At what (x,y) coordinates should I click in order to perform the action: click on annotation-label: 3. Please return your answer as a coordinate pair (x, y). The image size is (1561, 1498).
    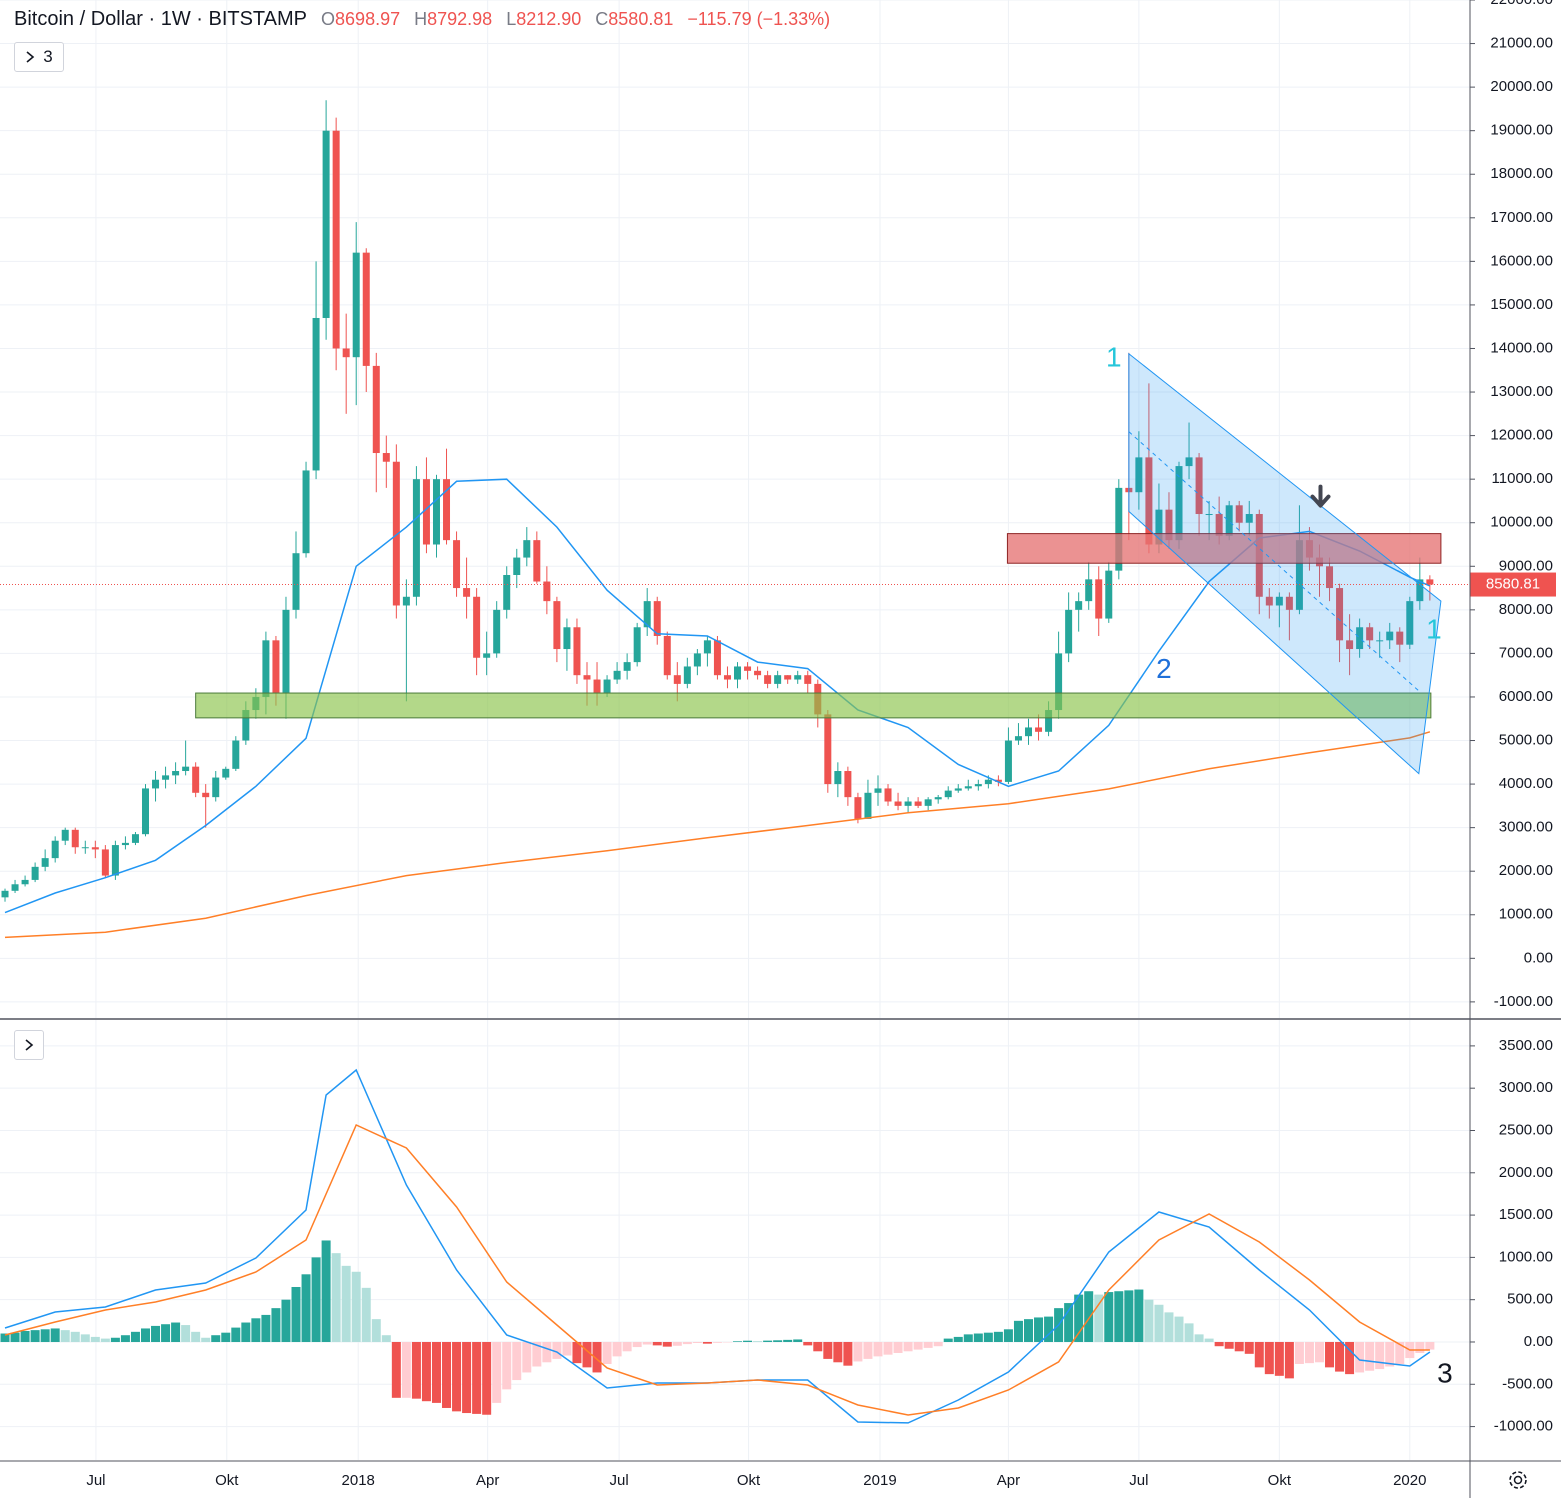
    Looking at the image, I should click on (1445, 1372).